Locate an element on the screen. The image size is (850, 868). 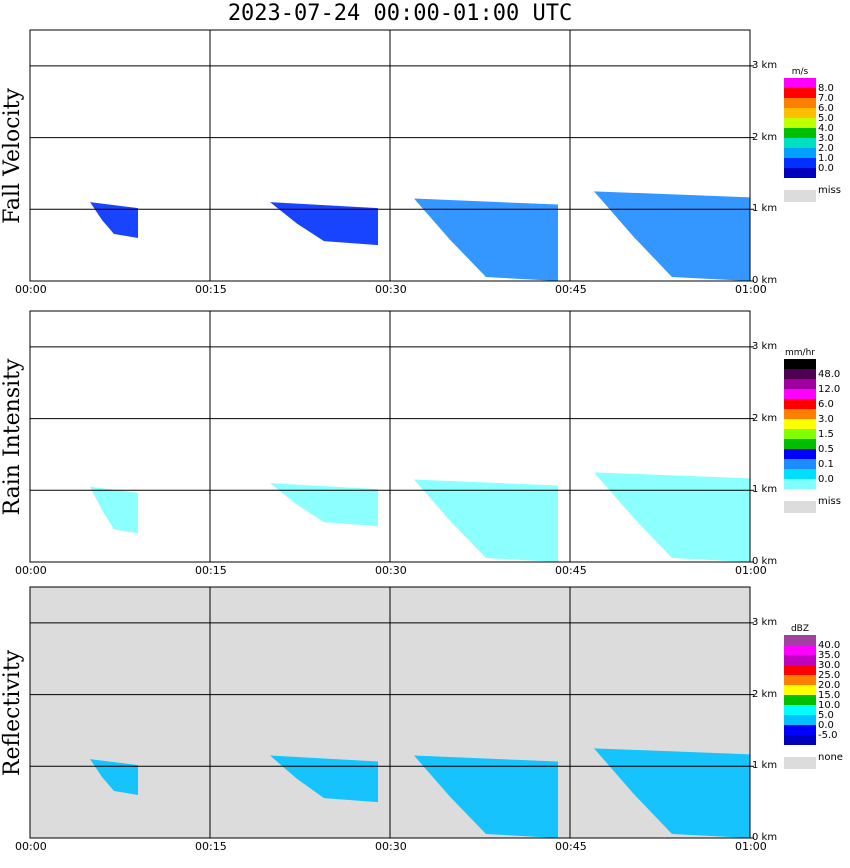
legend-label: 8.0 is located at coordinates (826, 88).